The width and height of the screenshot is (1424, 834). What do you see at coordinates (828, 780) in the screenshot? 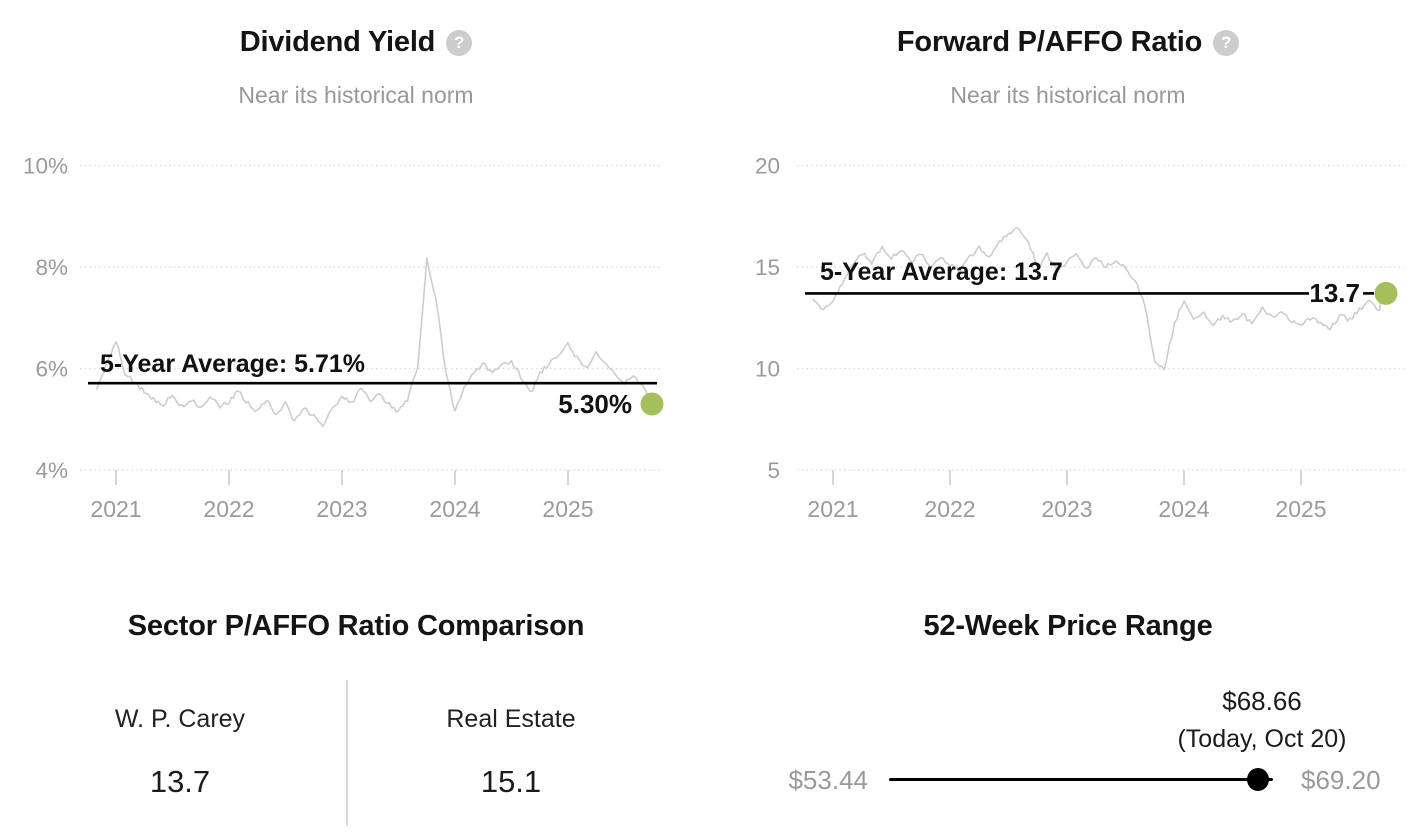
I see `range-low: $53.44` at bounding box center [828, 780].